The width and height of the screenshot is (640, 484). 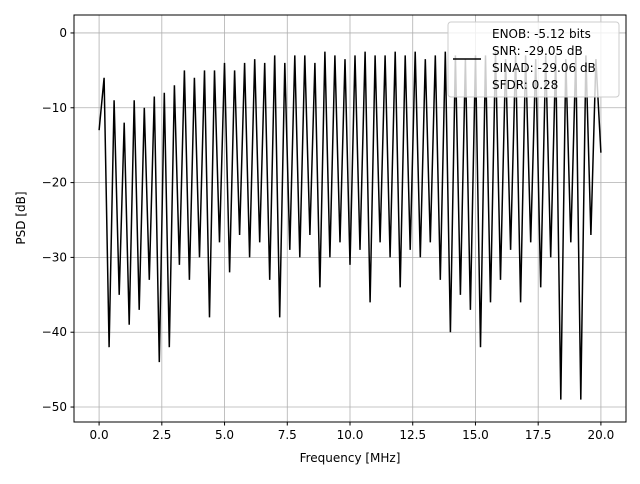 What do you see at coordinates (161, 435) in the screenshot?
I see `x-tick-label: 2.5` at bounding box center [161, 435].